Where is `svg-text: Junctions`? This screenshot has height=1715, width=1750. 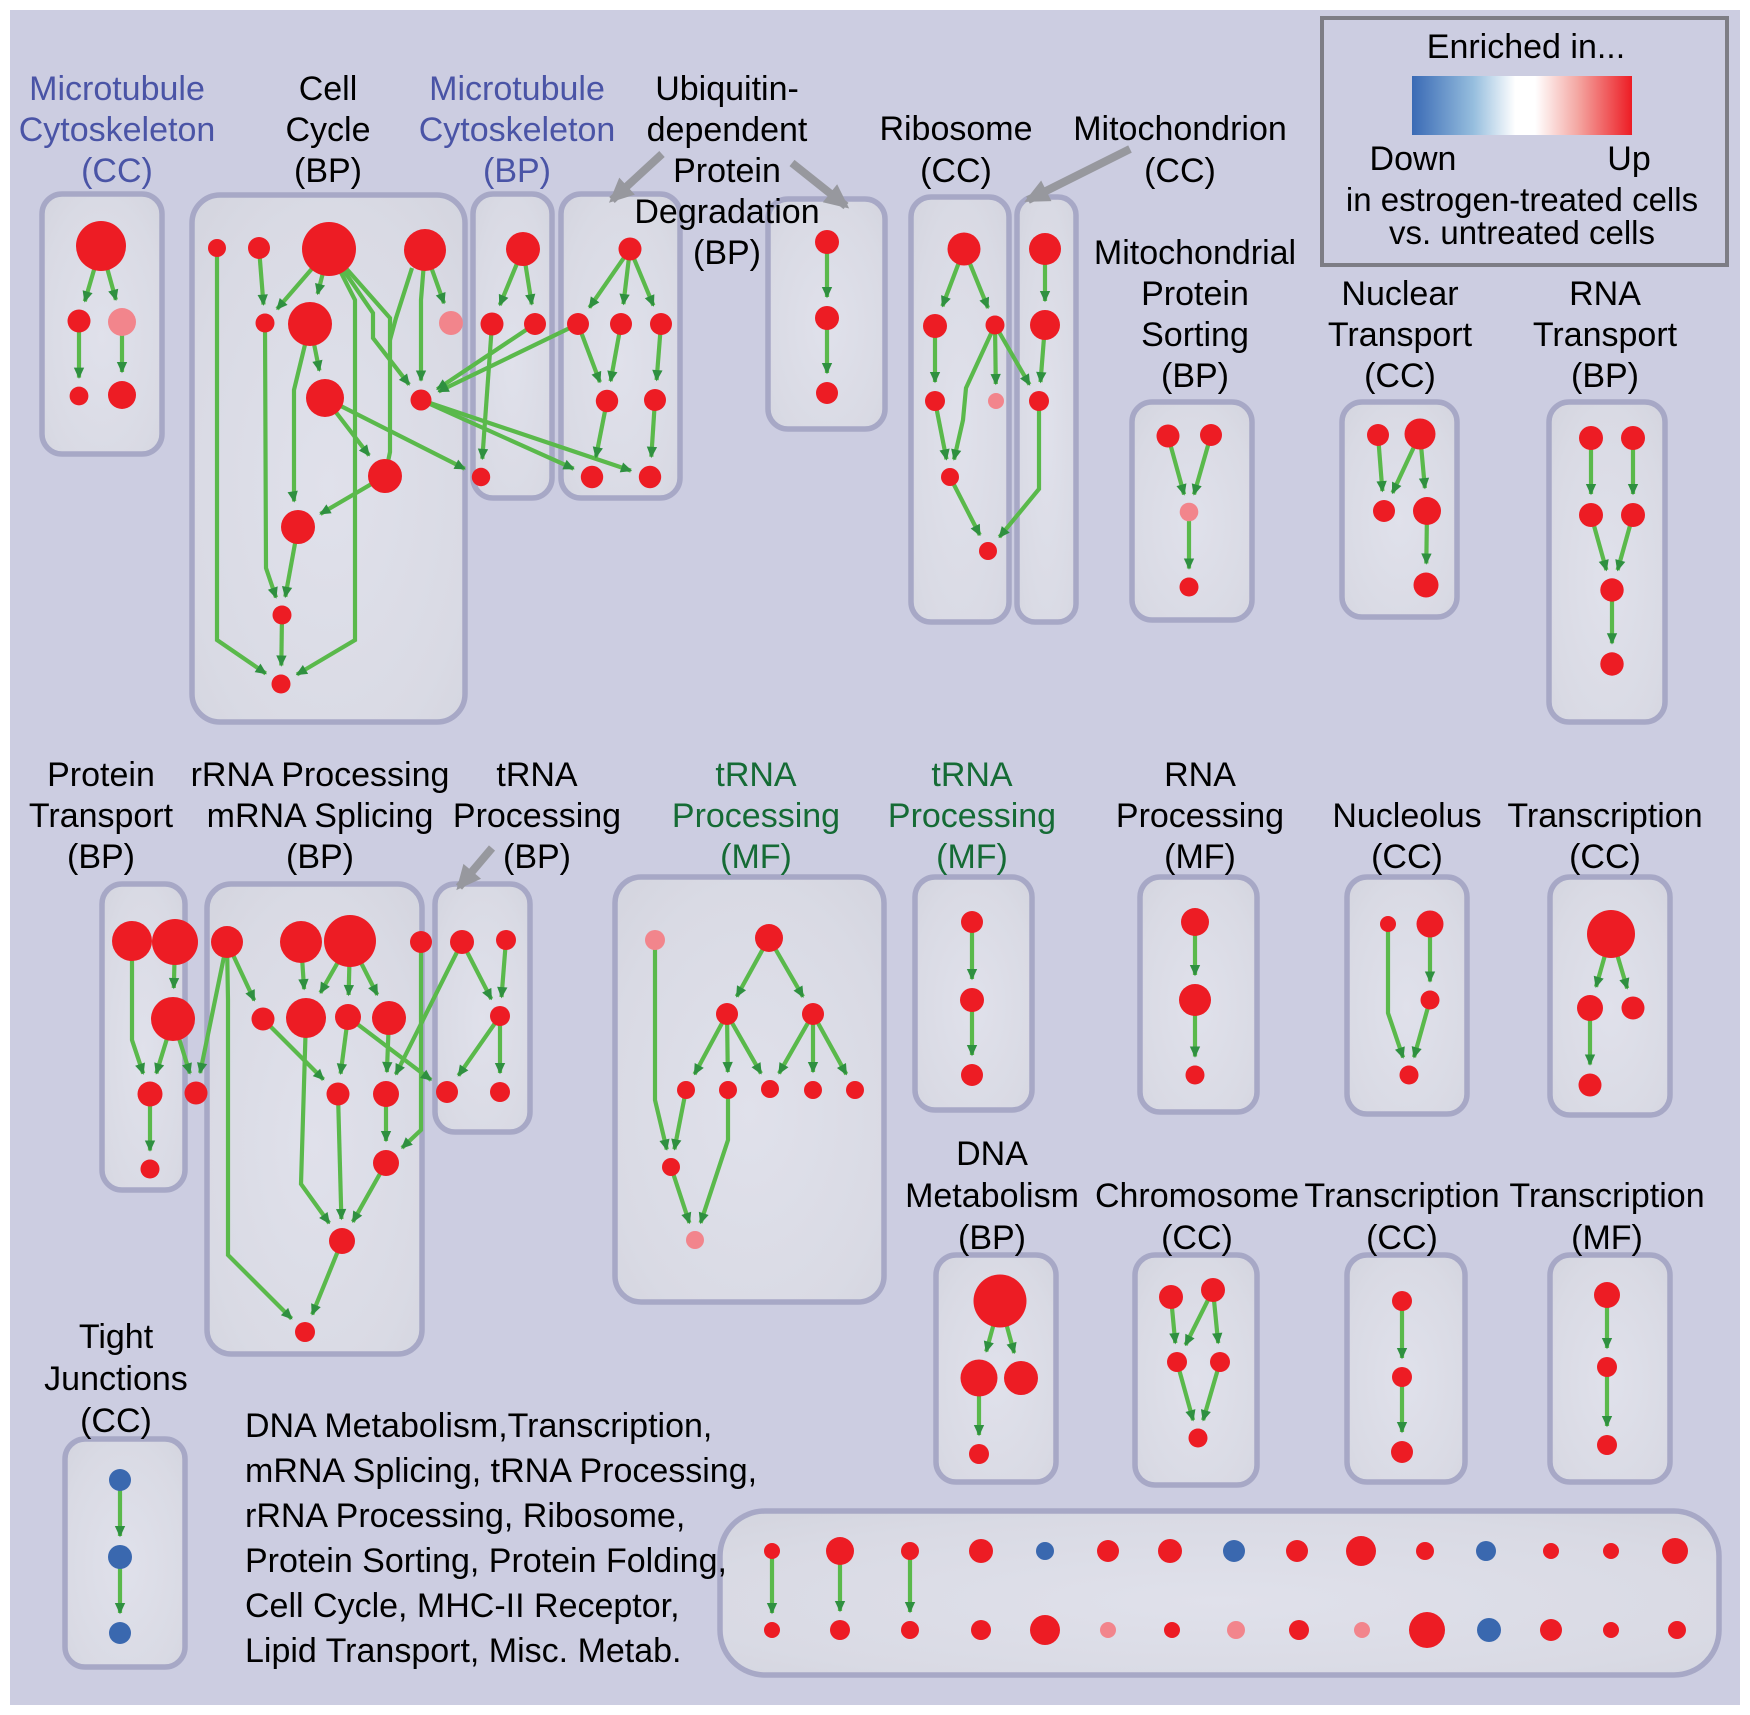
svg-text: Junctions is located at coordinates (116, 1379).